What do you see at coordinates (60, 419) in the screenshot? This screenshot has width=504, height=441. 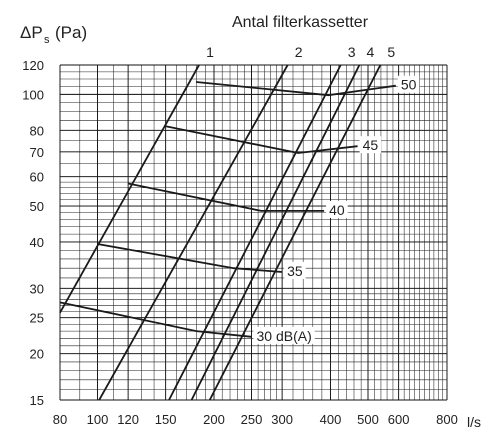 I see `x-tick-label: 80` at bounding box center [60, 419].